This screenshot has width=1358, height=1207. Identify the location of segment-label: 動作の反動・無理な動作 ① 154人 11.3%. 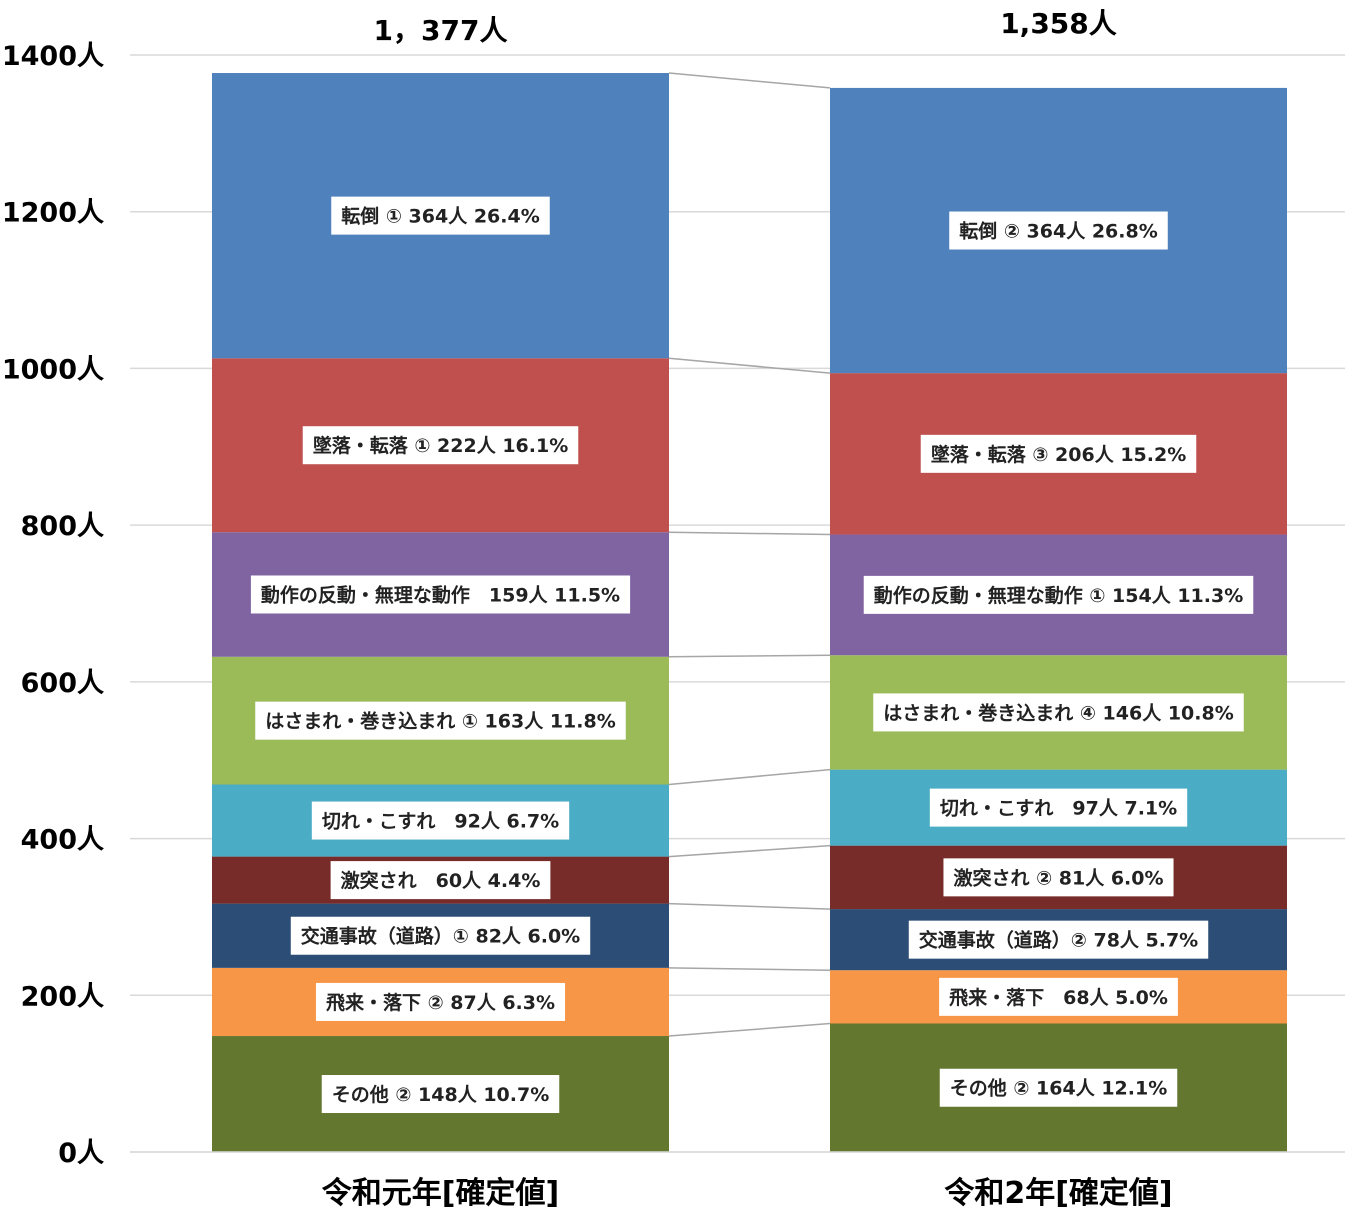
(1059, 595).